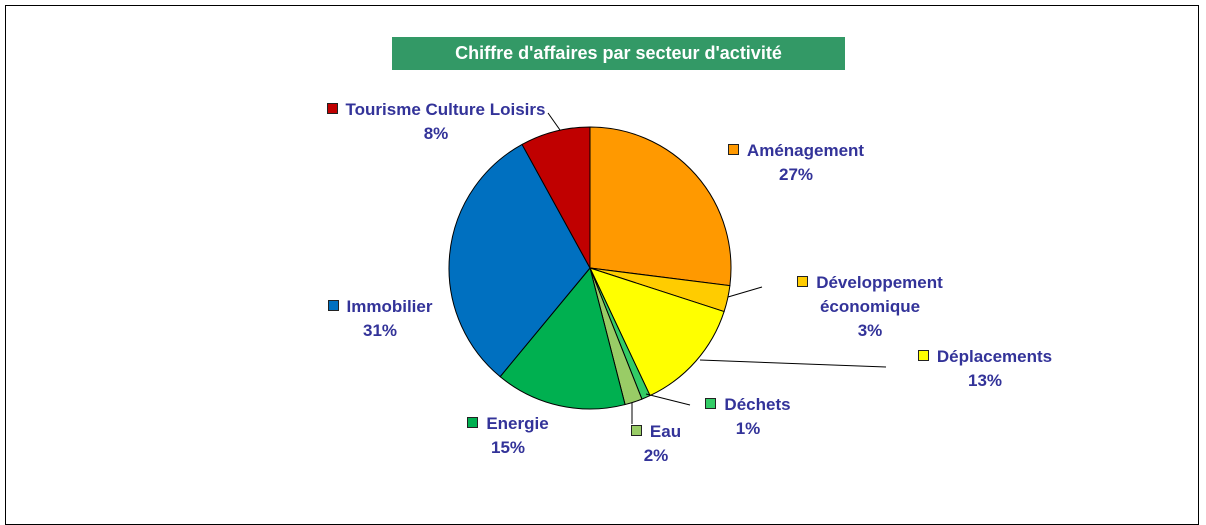 The image size is (1206, 525). I want to click on data-label: Aménagement 27%, so click(796, 163).